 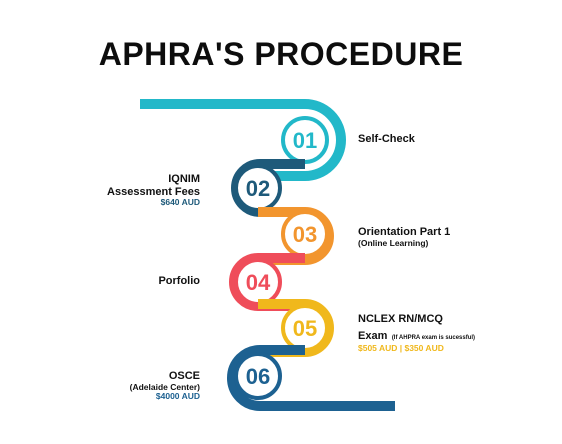 What do you see at coordinates (164, 386) in the screenshot?
I see `step-06-sublabel: (Adelaide Center)` at bounding box center [164, 386].